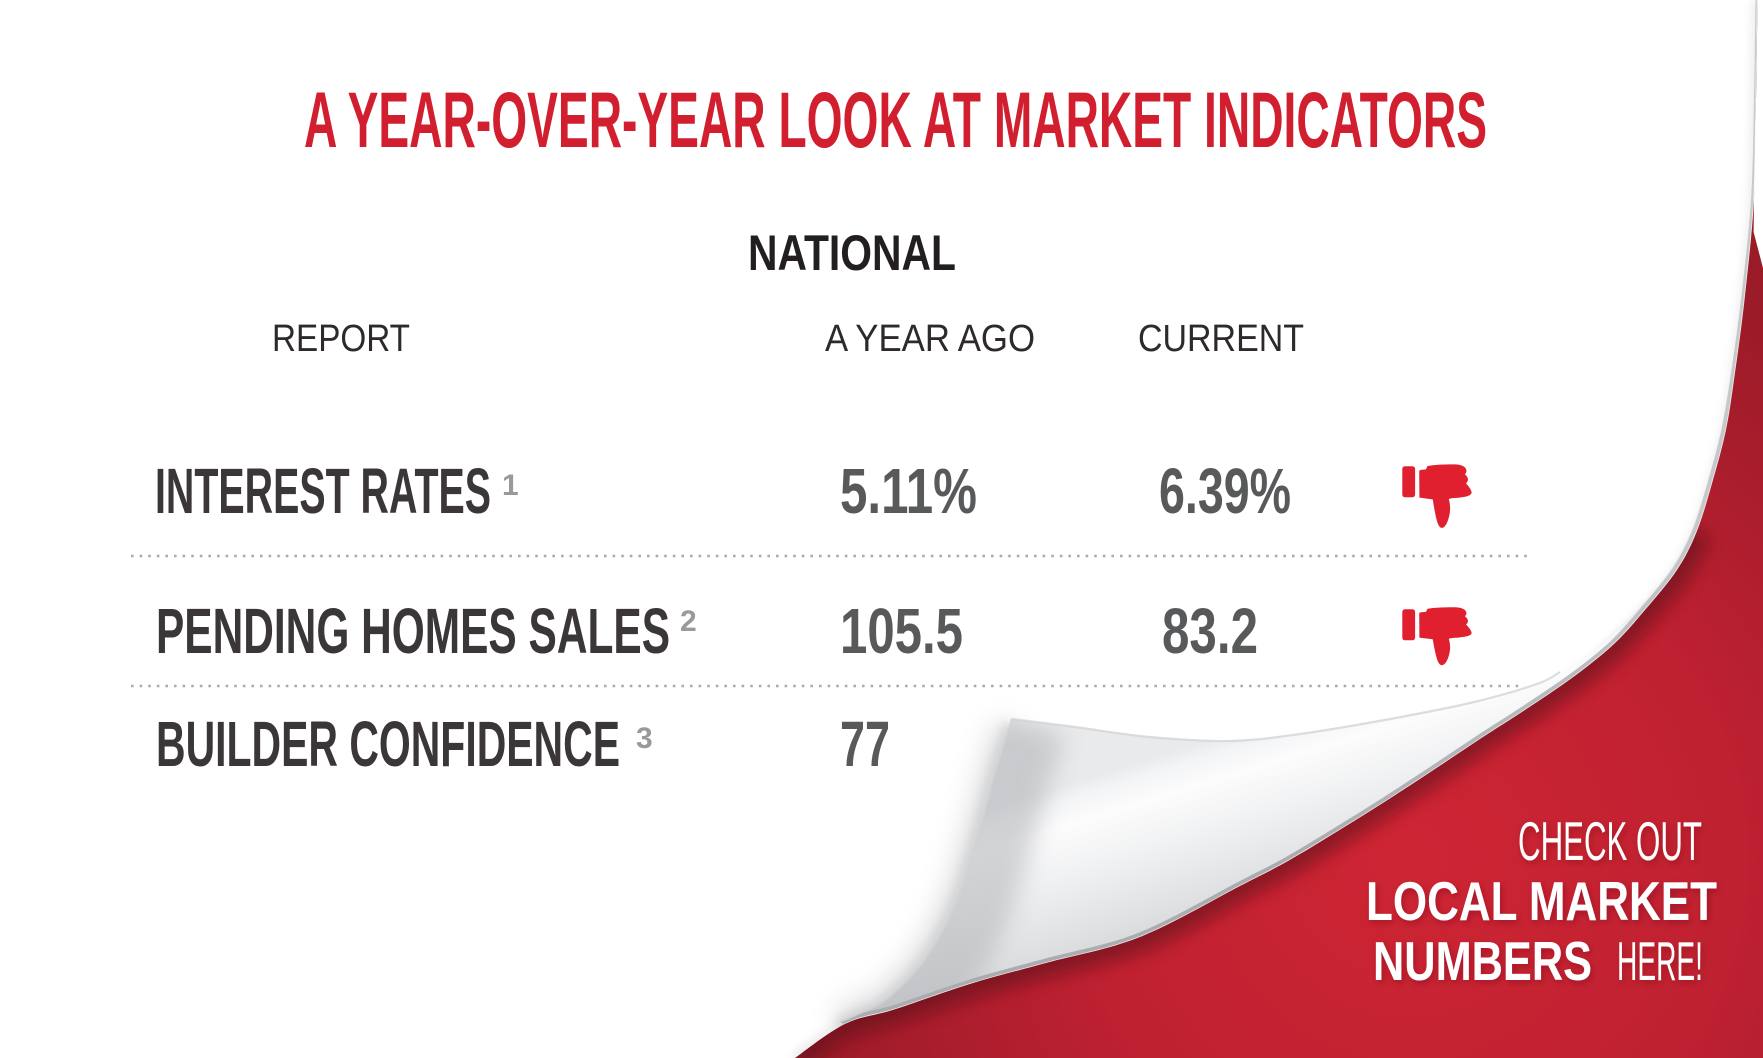 The height and width of the screenshot is (1058, 1763). What do you see at coordinates (1541, 901) in the screenshot?
I see `svg-text: LOCAL MARKET` at bounding box center [1541, 901].